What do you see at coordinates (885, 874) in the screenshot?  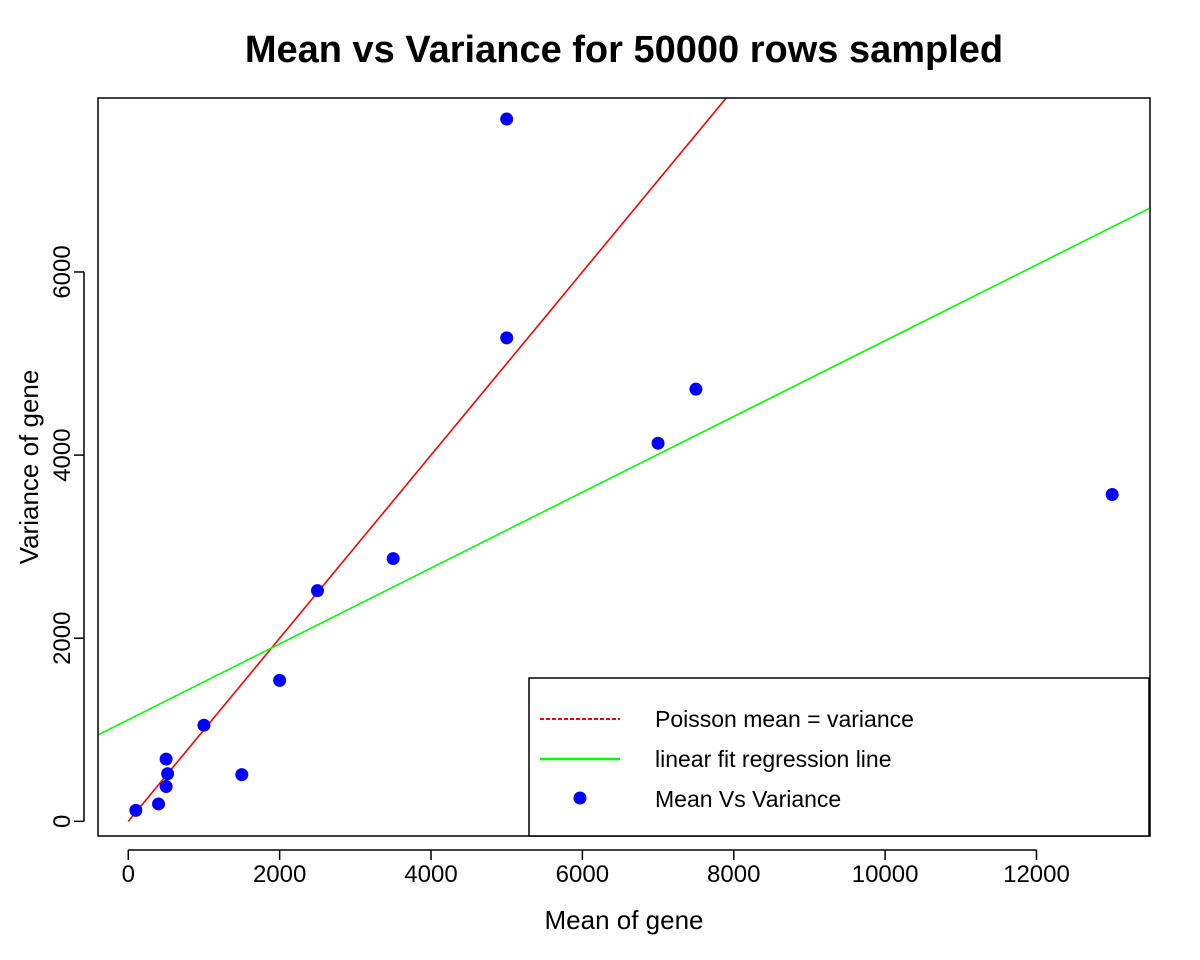 I see `x-tick-label: 10000` at bounding box center [885, 874].